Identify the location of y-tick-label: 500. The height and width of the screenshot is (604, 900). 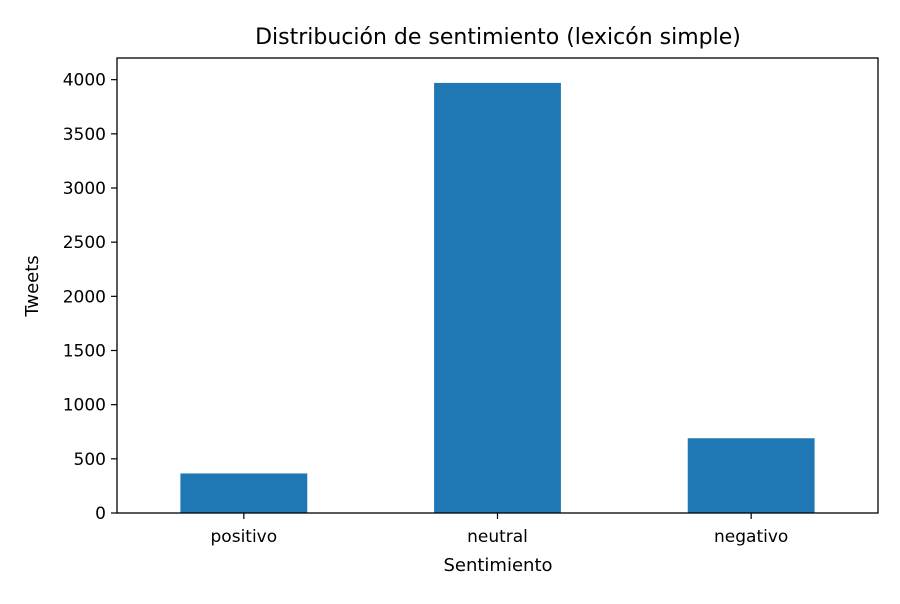
(90, 460).